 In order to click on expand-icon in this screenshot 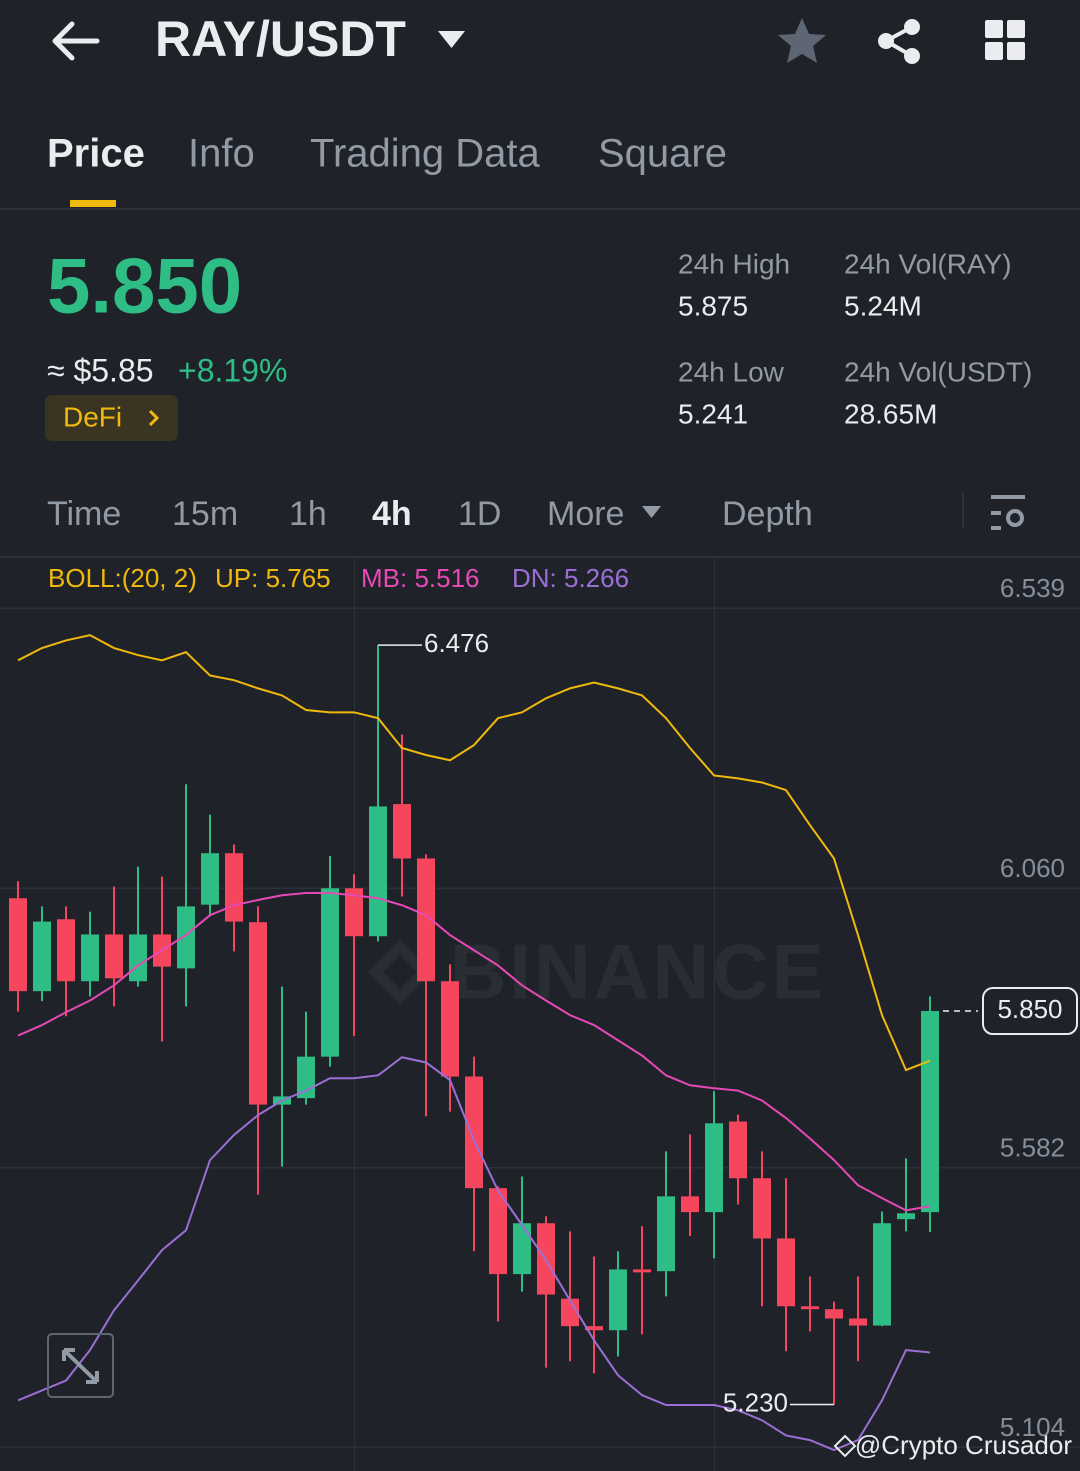, I will do `click(80, 1366)`.